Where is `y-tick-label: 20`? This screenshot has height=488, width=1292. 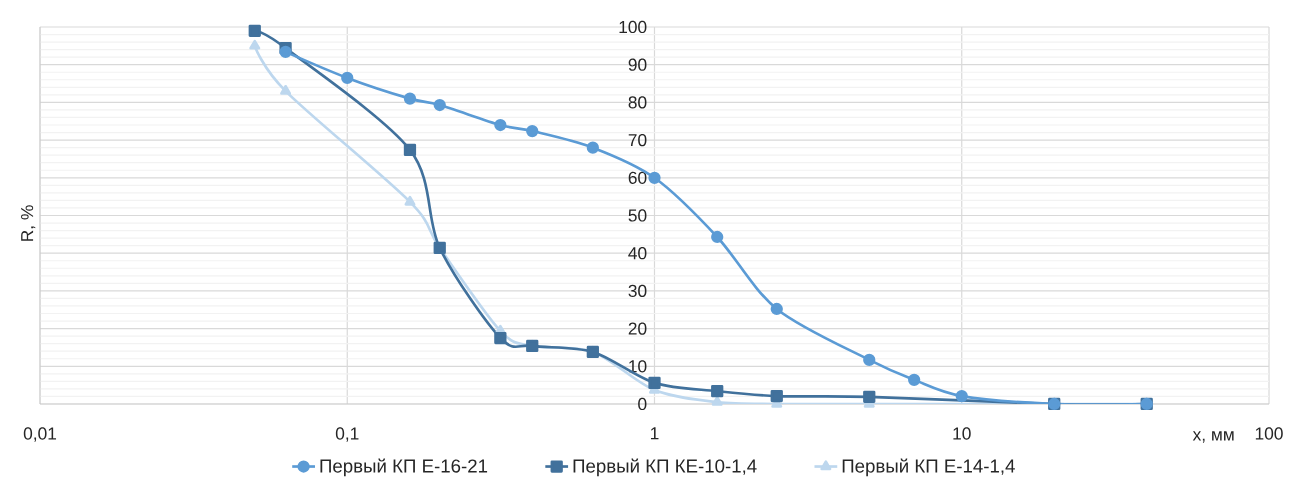 y-tick-label: 20 is located at coordinates (637, 328).